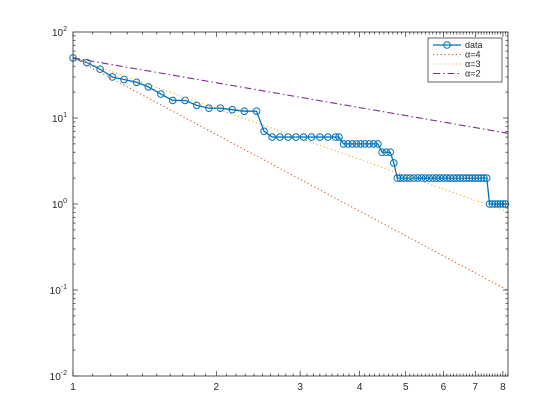 The width and height of the screenshot is (560, 420). What do you see at coordinates (503, 387) in the screenshot?
I see `x-tick-label: 8` at bounding box center [503, 387].